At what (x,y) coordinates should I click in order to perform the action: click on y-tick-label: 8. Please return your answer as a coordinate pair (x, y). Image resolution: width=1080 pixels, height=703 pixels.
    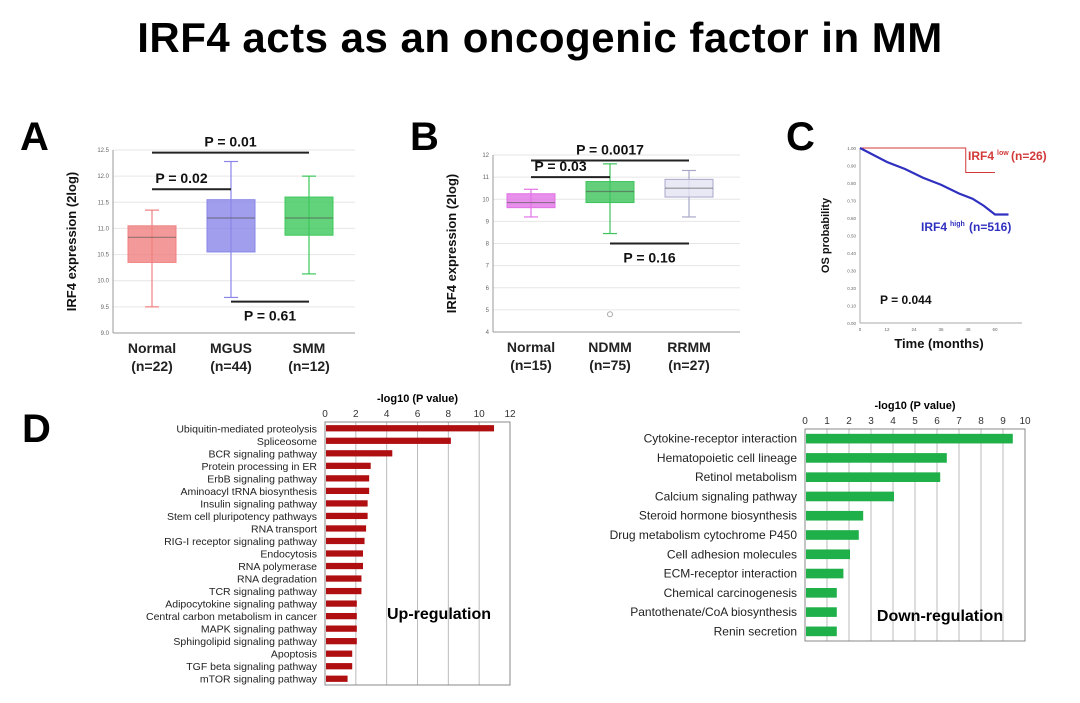
    Looking at the image, I should click on (488, 245).